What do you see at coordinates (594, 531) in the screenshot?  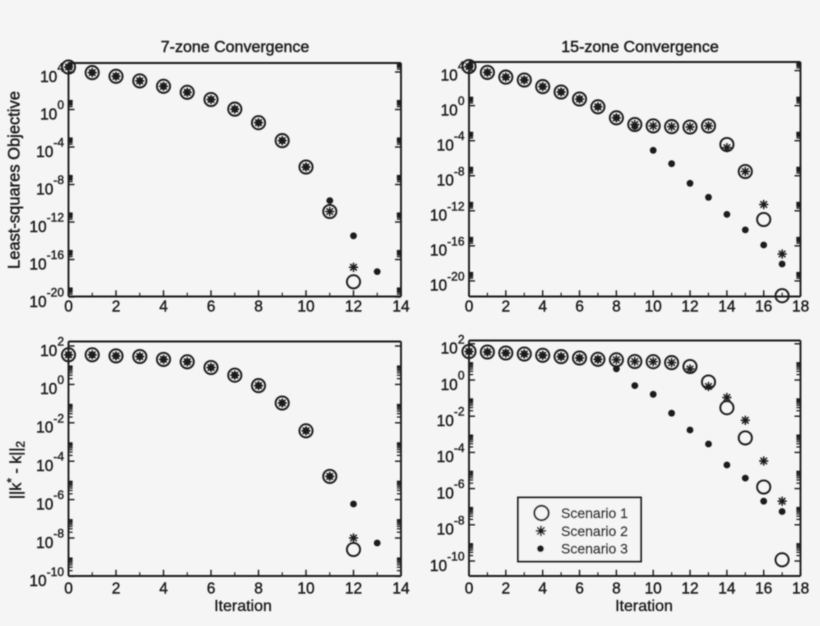 I see `svg-text: Scenario 2` at bounding box center [594, 531].